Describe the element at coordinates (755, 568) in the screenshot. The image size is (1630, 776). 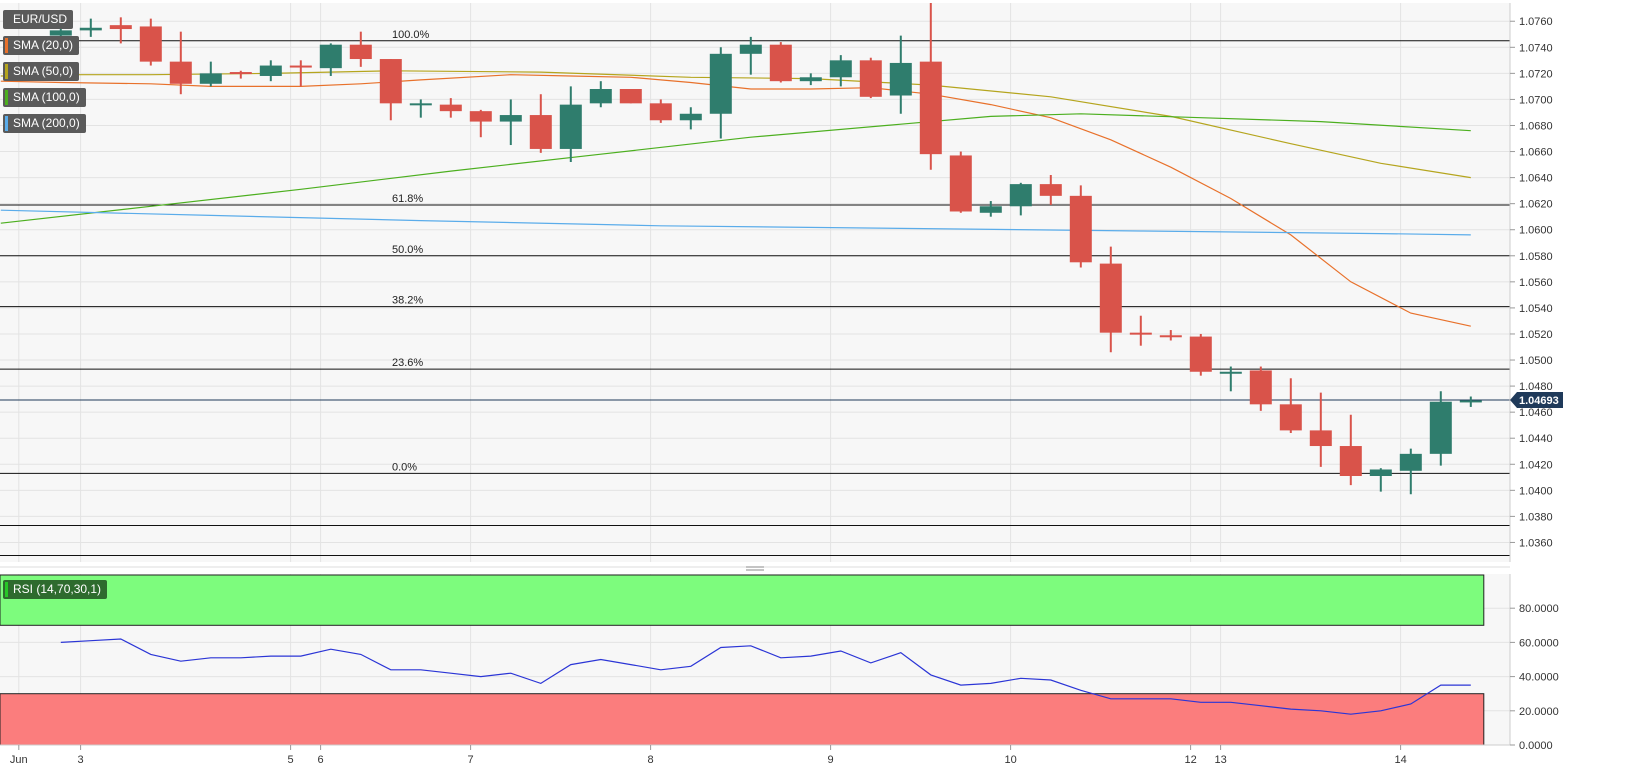
I see `pane-resize-handle` at that location.